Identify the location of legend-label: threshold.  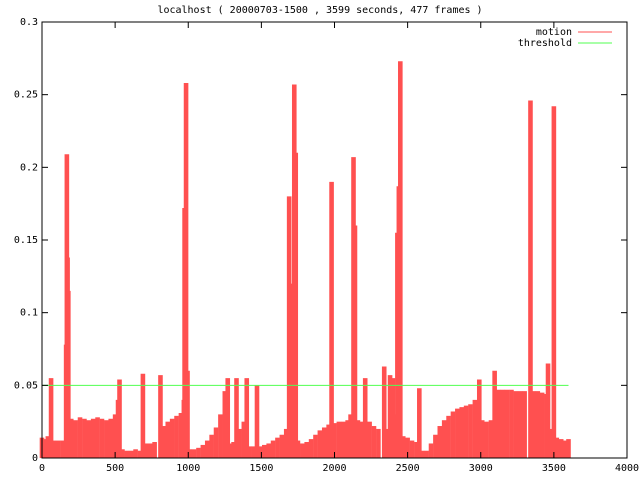
(545, 43).